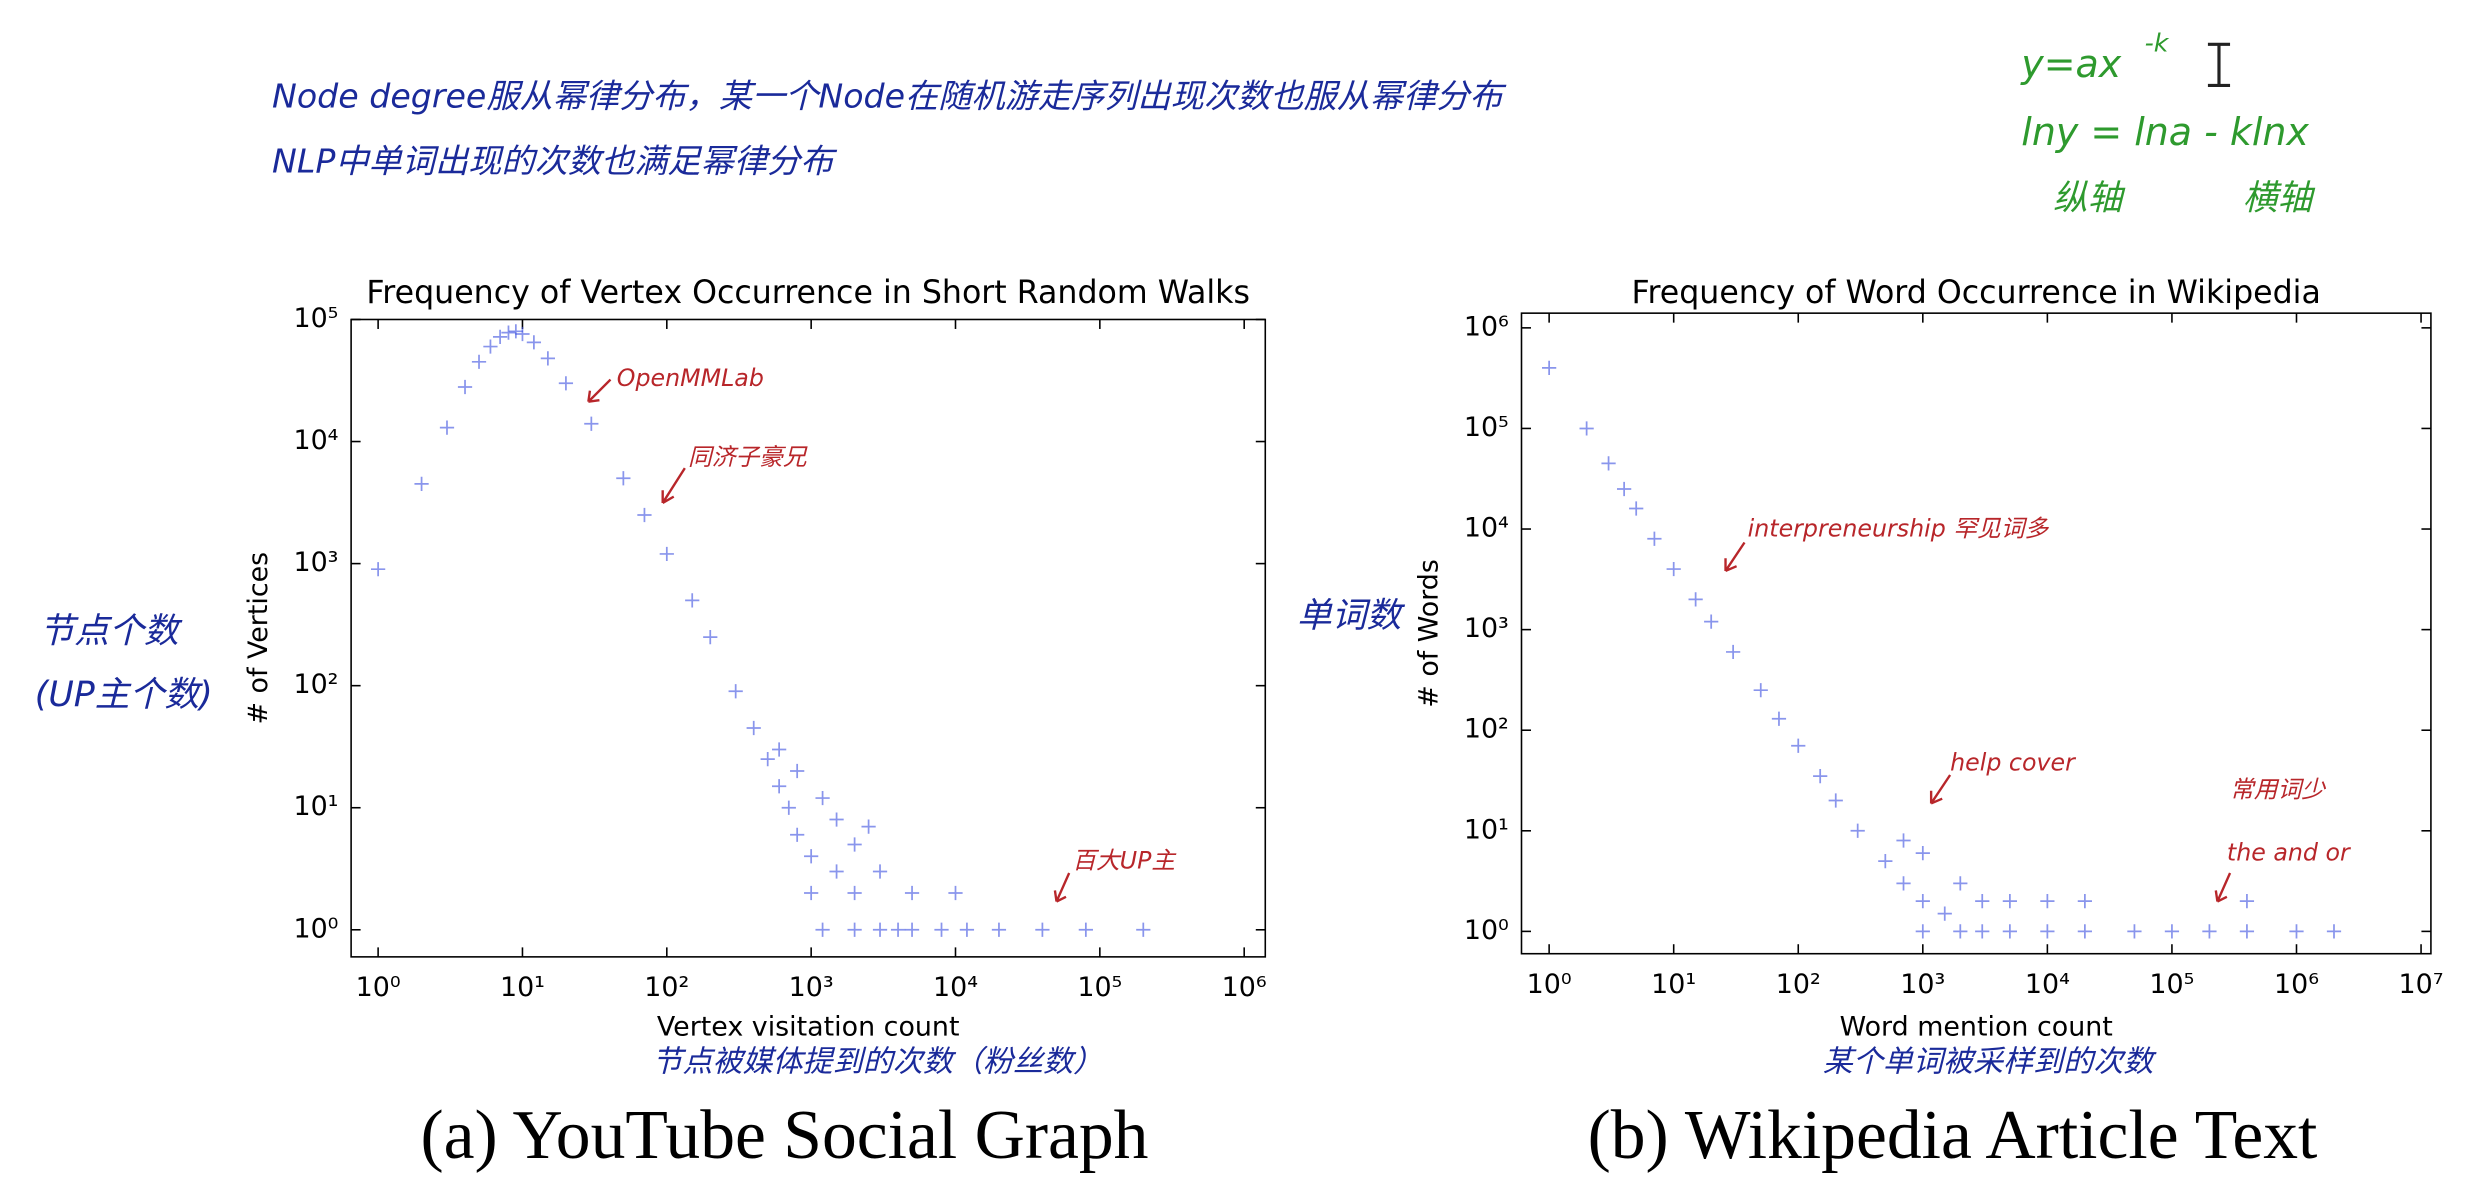  Describe the element at coordinates (2165, 132) in the screenshot. I see `formula: lny = lna - klnx` at that location.